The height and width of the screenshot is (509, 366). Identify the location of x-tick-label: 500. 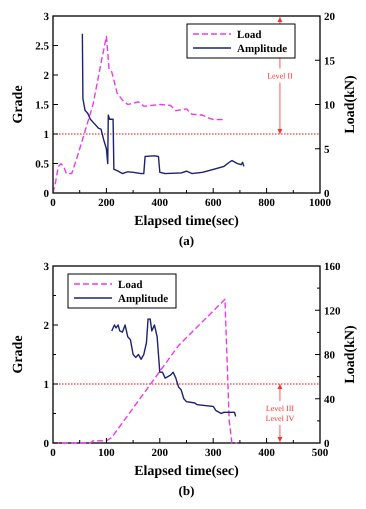
(320, 453).